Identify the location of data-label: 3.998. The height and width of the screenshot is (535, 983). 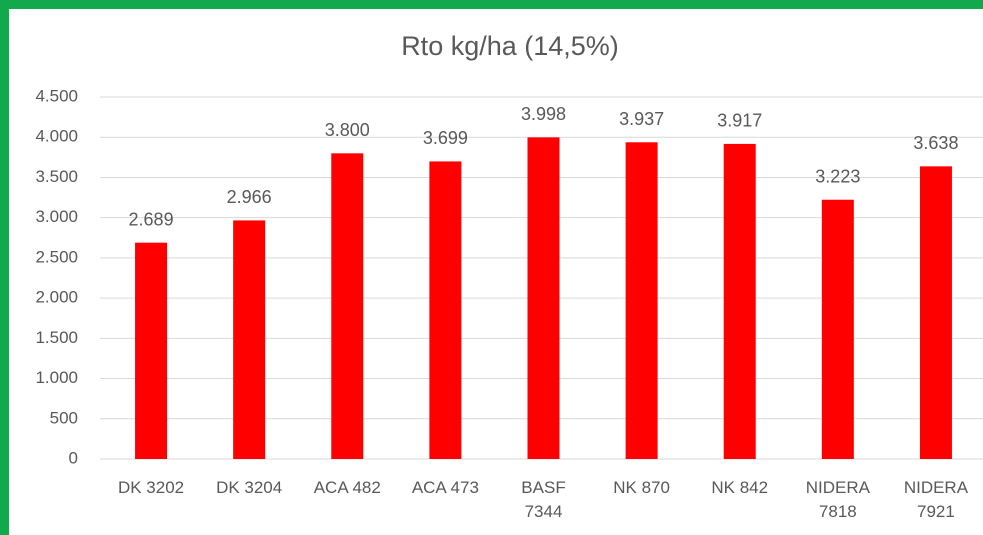
(543, 114).